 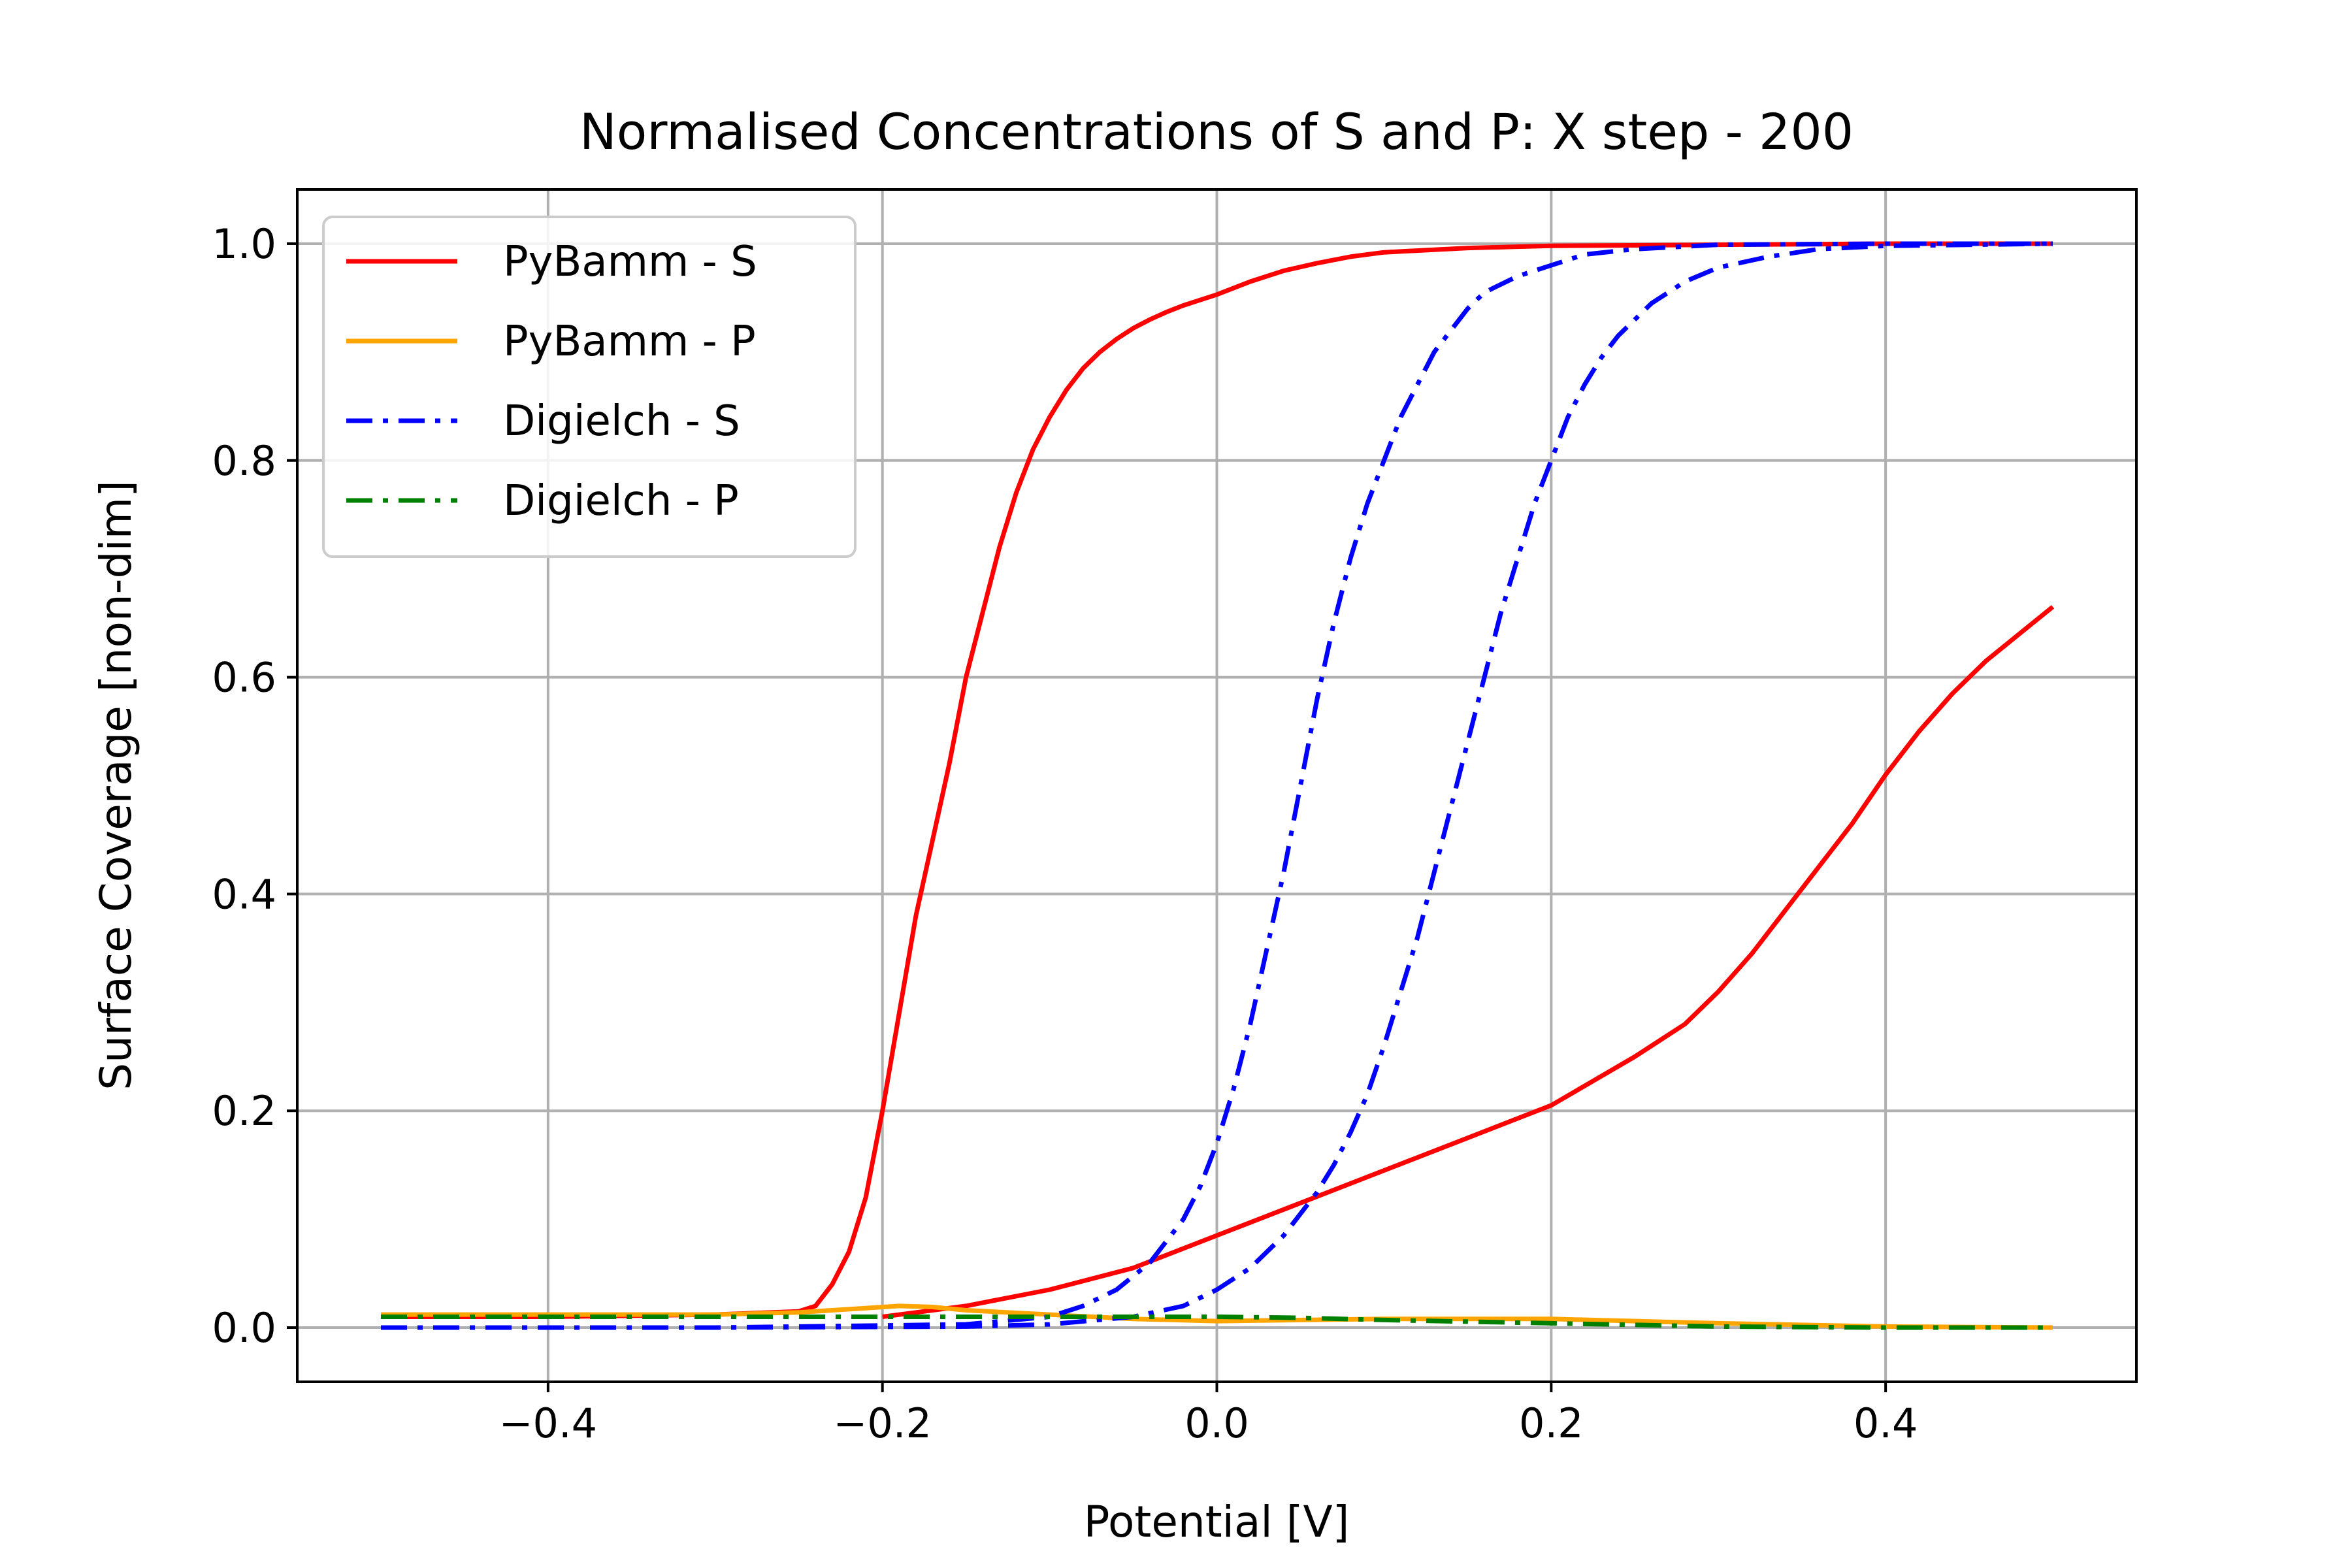 What do you see at coordinates (244, 894) in the screenshot?
I see `y-tick-label: 0.4` at bounding box center [244, 894].